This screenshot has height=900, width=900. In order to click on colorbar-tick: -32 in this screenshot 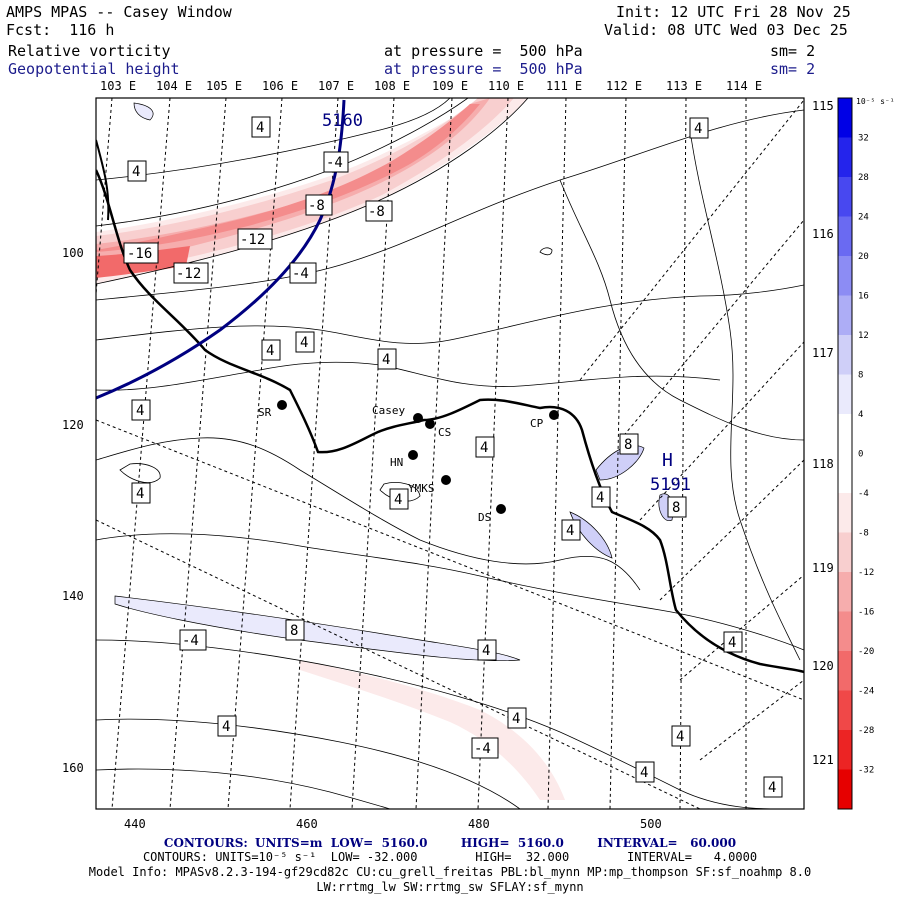, I will do `click(866, 771)`.